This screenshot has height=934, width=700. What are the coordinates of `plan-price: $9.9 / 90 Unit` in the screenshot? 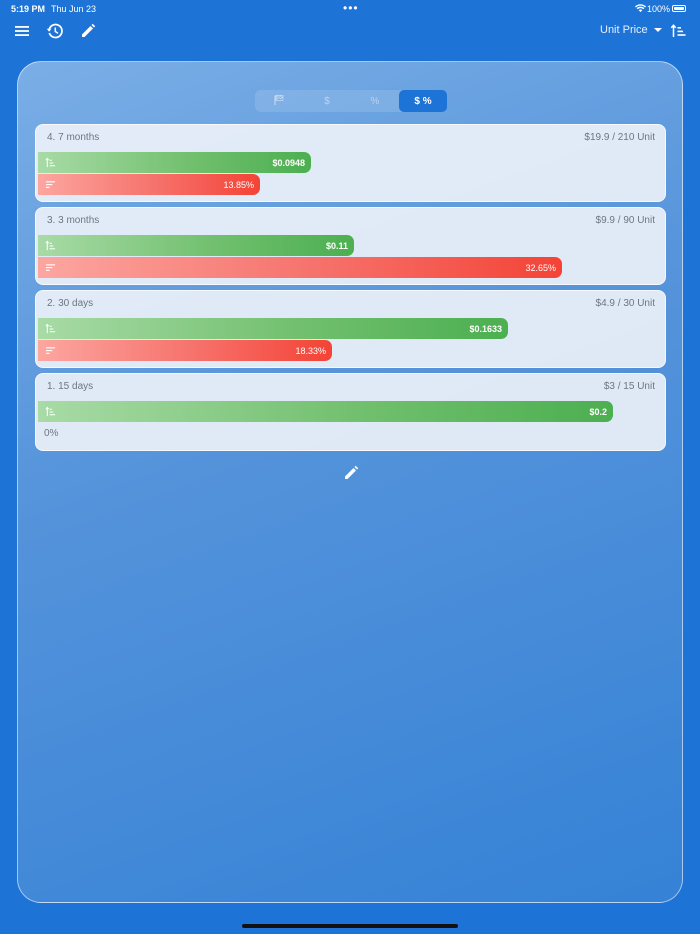 It's located at (625, 220).